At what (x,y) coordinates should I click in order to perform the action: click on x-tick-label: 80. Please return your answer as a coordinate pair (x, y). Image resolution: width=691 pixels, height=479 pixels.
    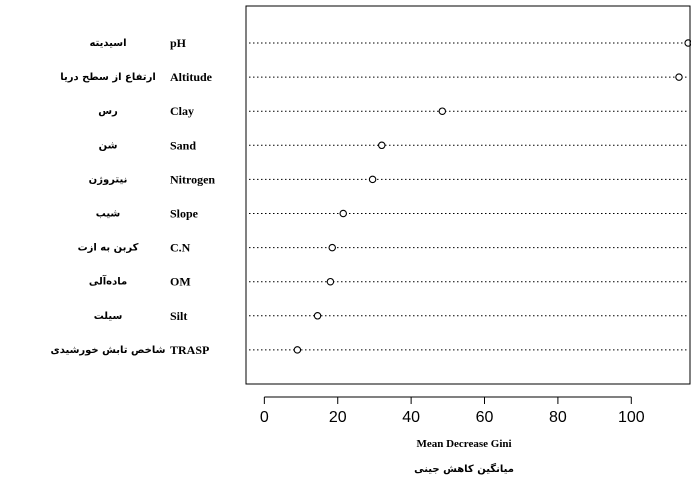
    Looking at the image, I should click on (558, 417).